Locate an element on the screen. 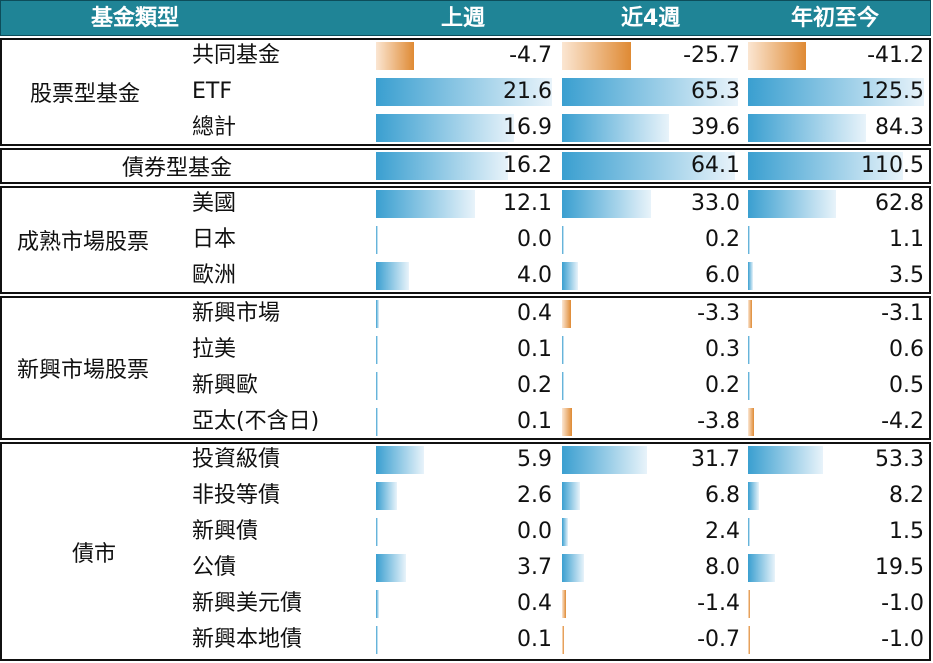 The image size is (933, 663). value-cell: 2.4 is located at coordinates (722, 531).